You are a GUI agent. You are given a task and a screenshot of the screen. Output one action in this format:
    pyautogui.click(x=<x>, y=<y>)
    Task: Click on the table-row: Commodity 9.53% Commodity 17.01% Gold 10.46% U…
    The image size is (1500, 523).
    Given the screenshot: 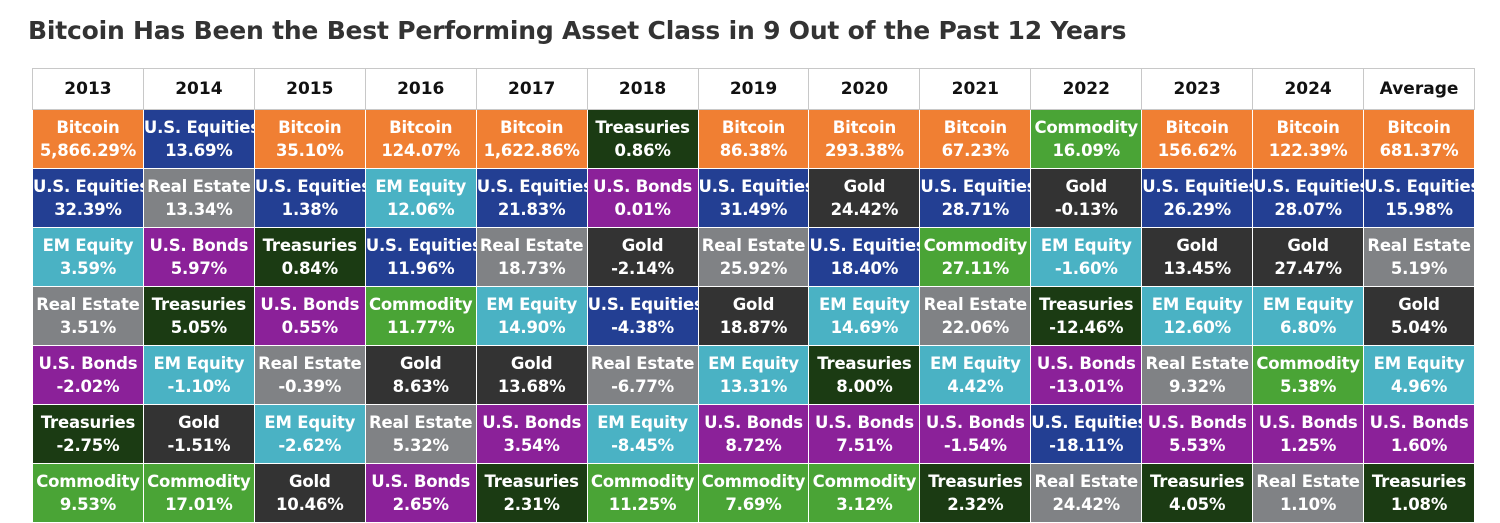 What is the action you would take?
    pyautogui.click(x=753, y=493)
    